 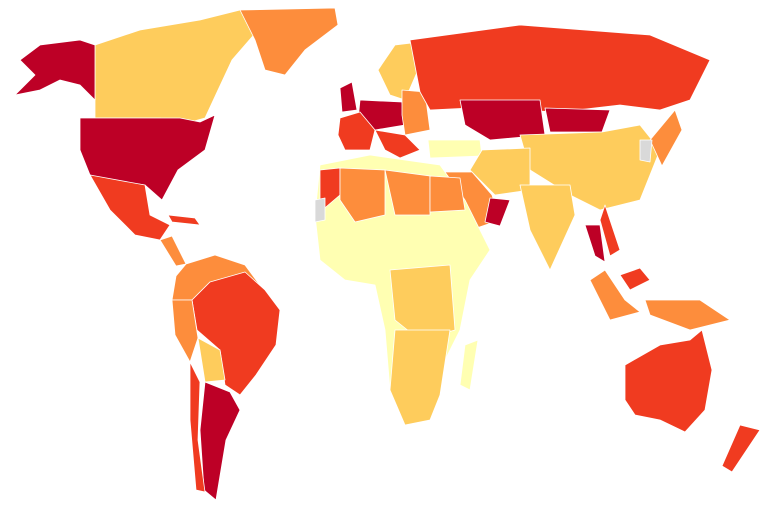 What do you see at coordinates (668, 381) in the screenshot?
I see `australia` at bounding box center [668, 381].